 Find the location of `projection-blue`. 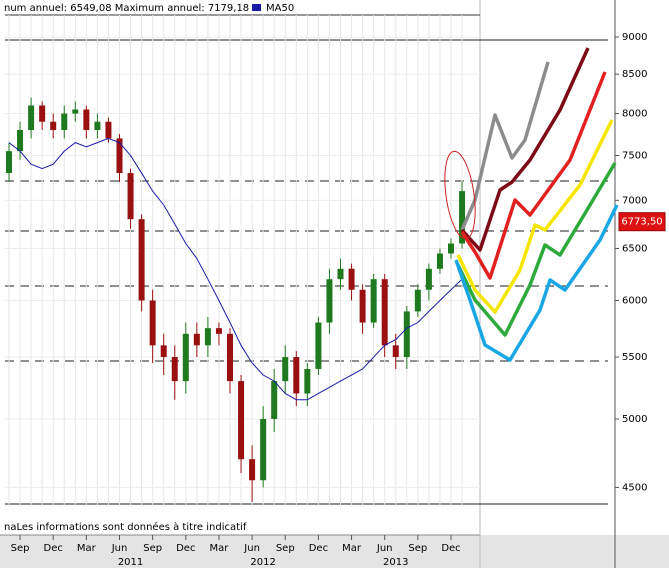

projection-blue is located at coordinates (536, 283).